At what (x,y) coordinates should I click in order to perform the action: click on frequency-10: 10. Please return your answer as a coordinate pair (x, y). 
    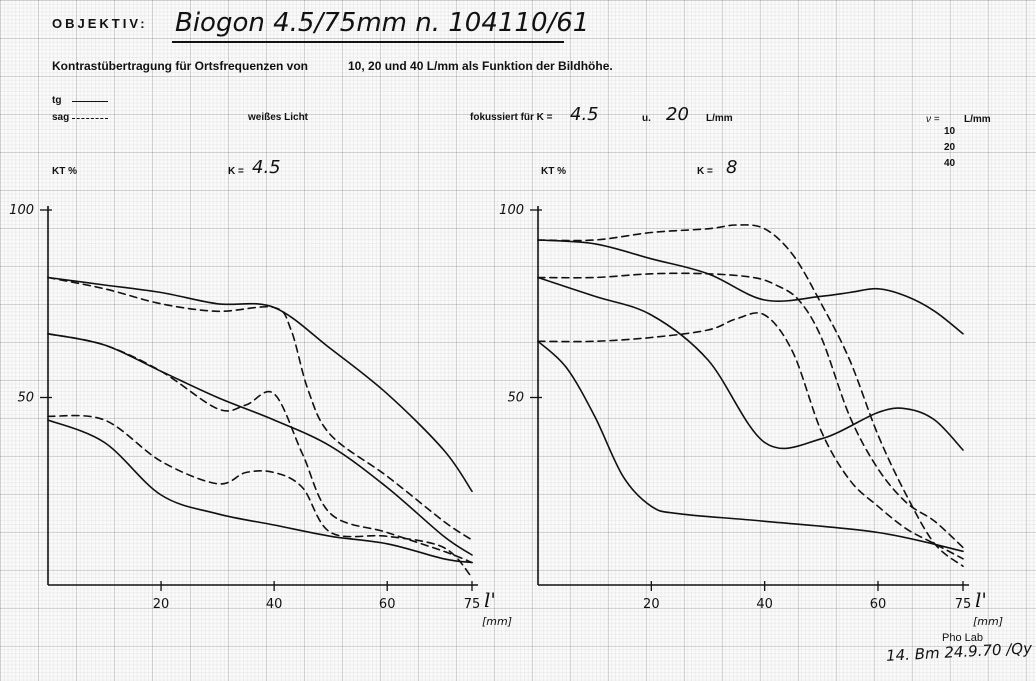
    Looking at the image, I should click on (950, 131).